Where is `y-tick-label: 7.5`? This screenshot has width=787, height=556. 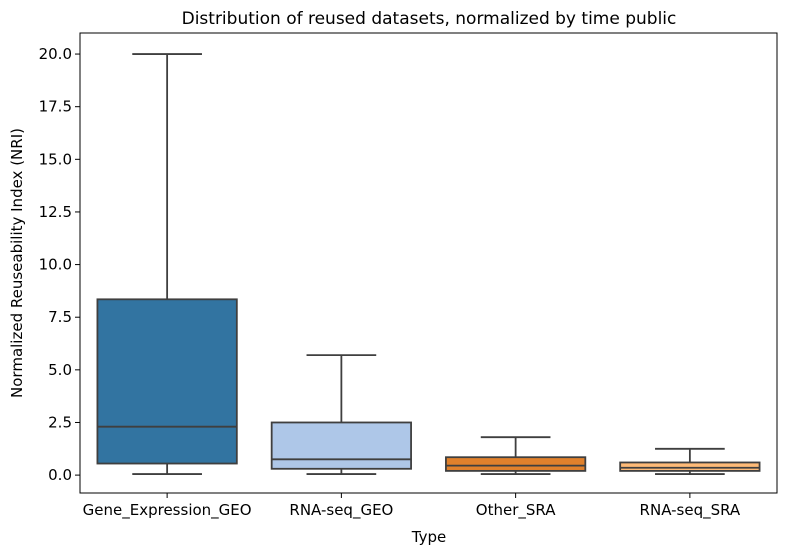 y-tick-label: 7.5 is located at coordinates (60, 317).